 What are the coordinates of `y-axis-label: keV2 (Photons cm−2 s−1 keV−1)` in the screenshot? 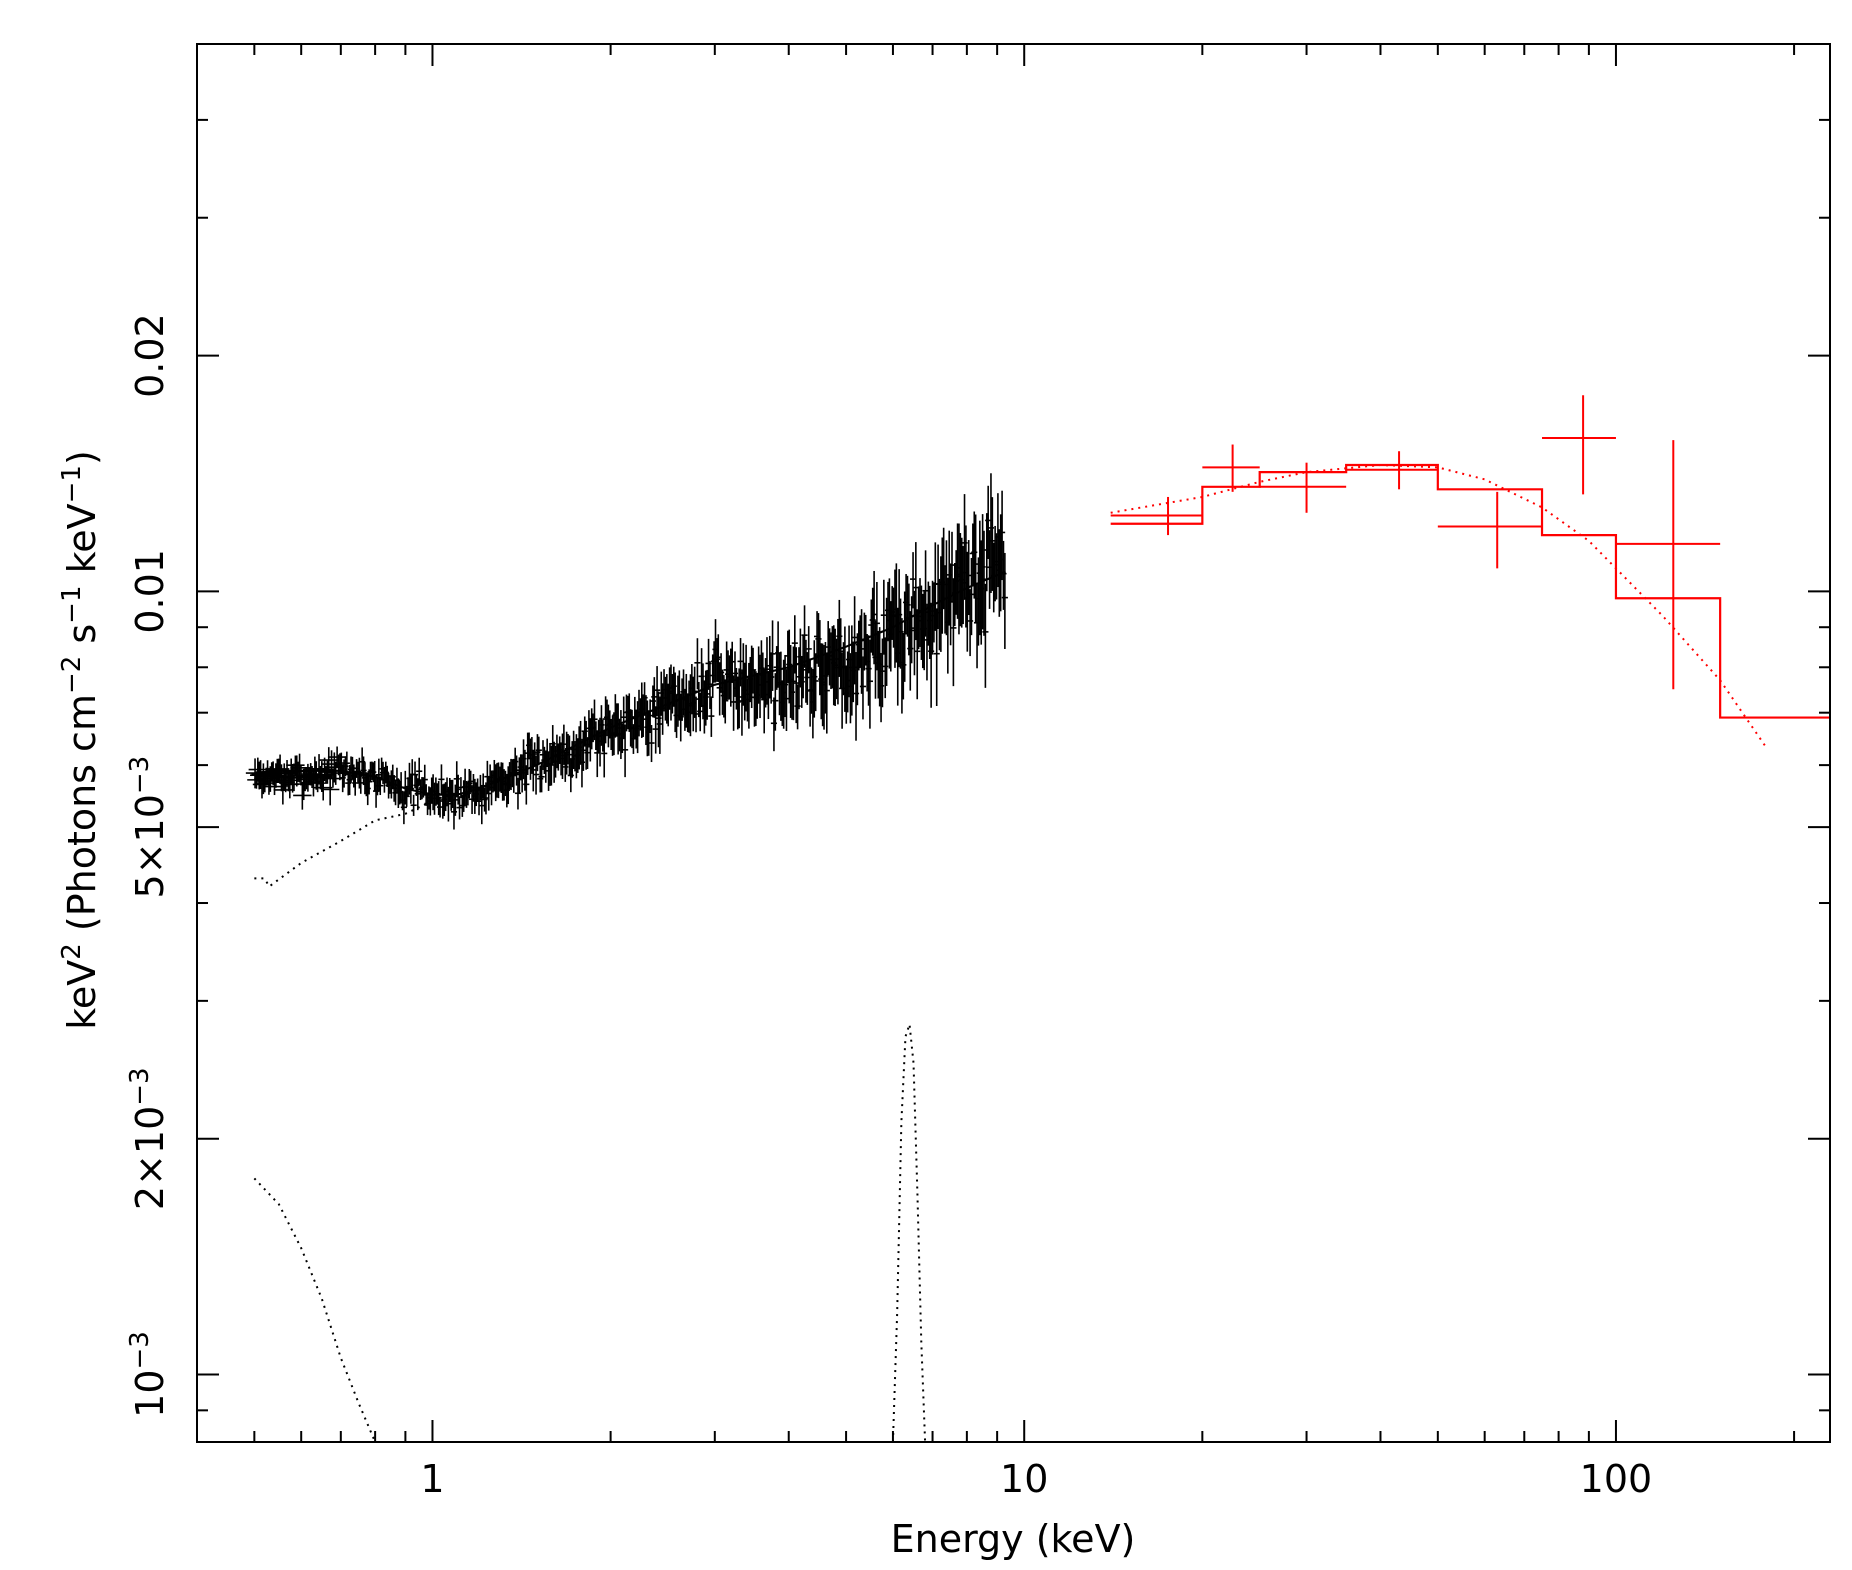 It's located at (80, 740).